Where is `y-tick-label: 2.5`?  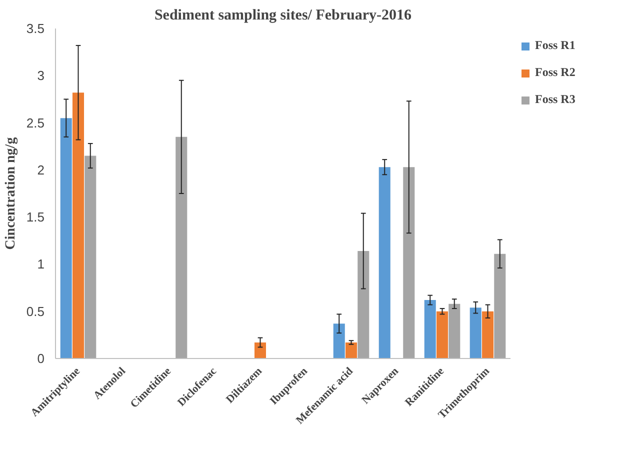 y-tick-label: 2.5 is located at coordinates (35, 122).